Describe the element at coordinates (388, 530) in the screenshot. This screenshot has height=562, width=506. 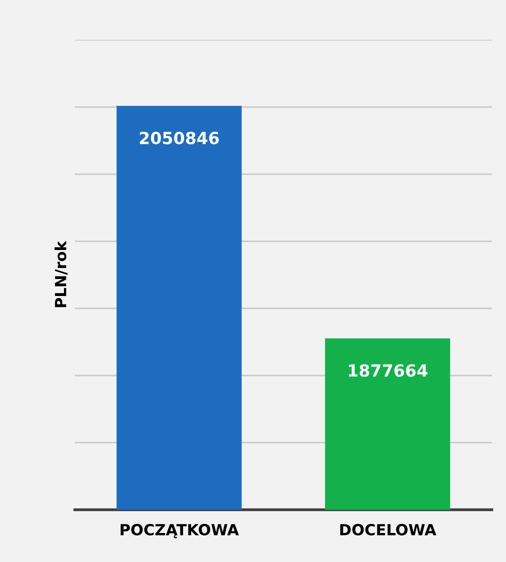
I see `x-tick-label: DOCELOWA` at that location.